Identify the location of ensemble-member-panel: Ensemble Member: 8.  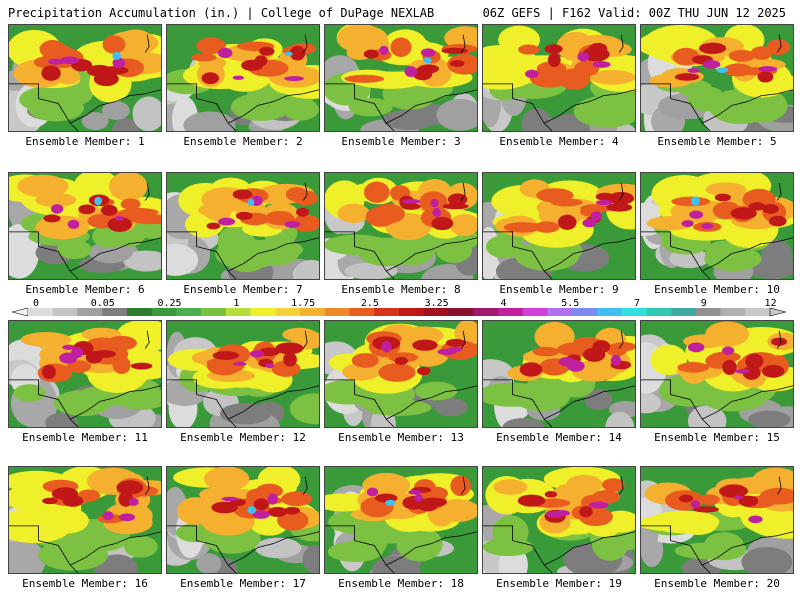
(401, 234).